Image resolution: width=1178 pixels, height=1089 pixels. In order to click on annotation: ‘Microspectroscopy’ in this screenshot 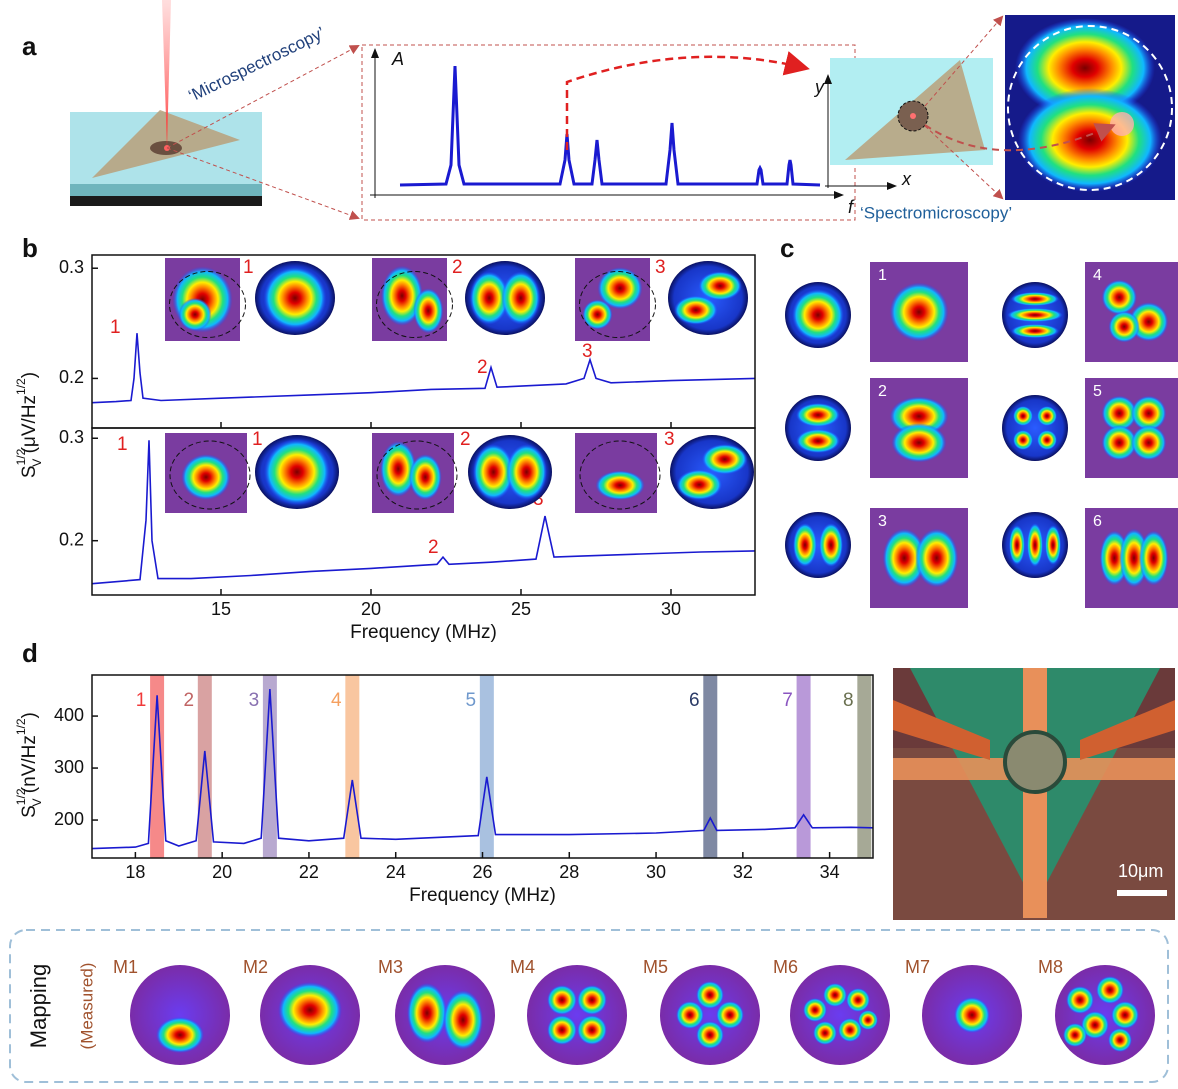, I will do `click(256, 64)`.